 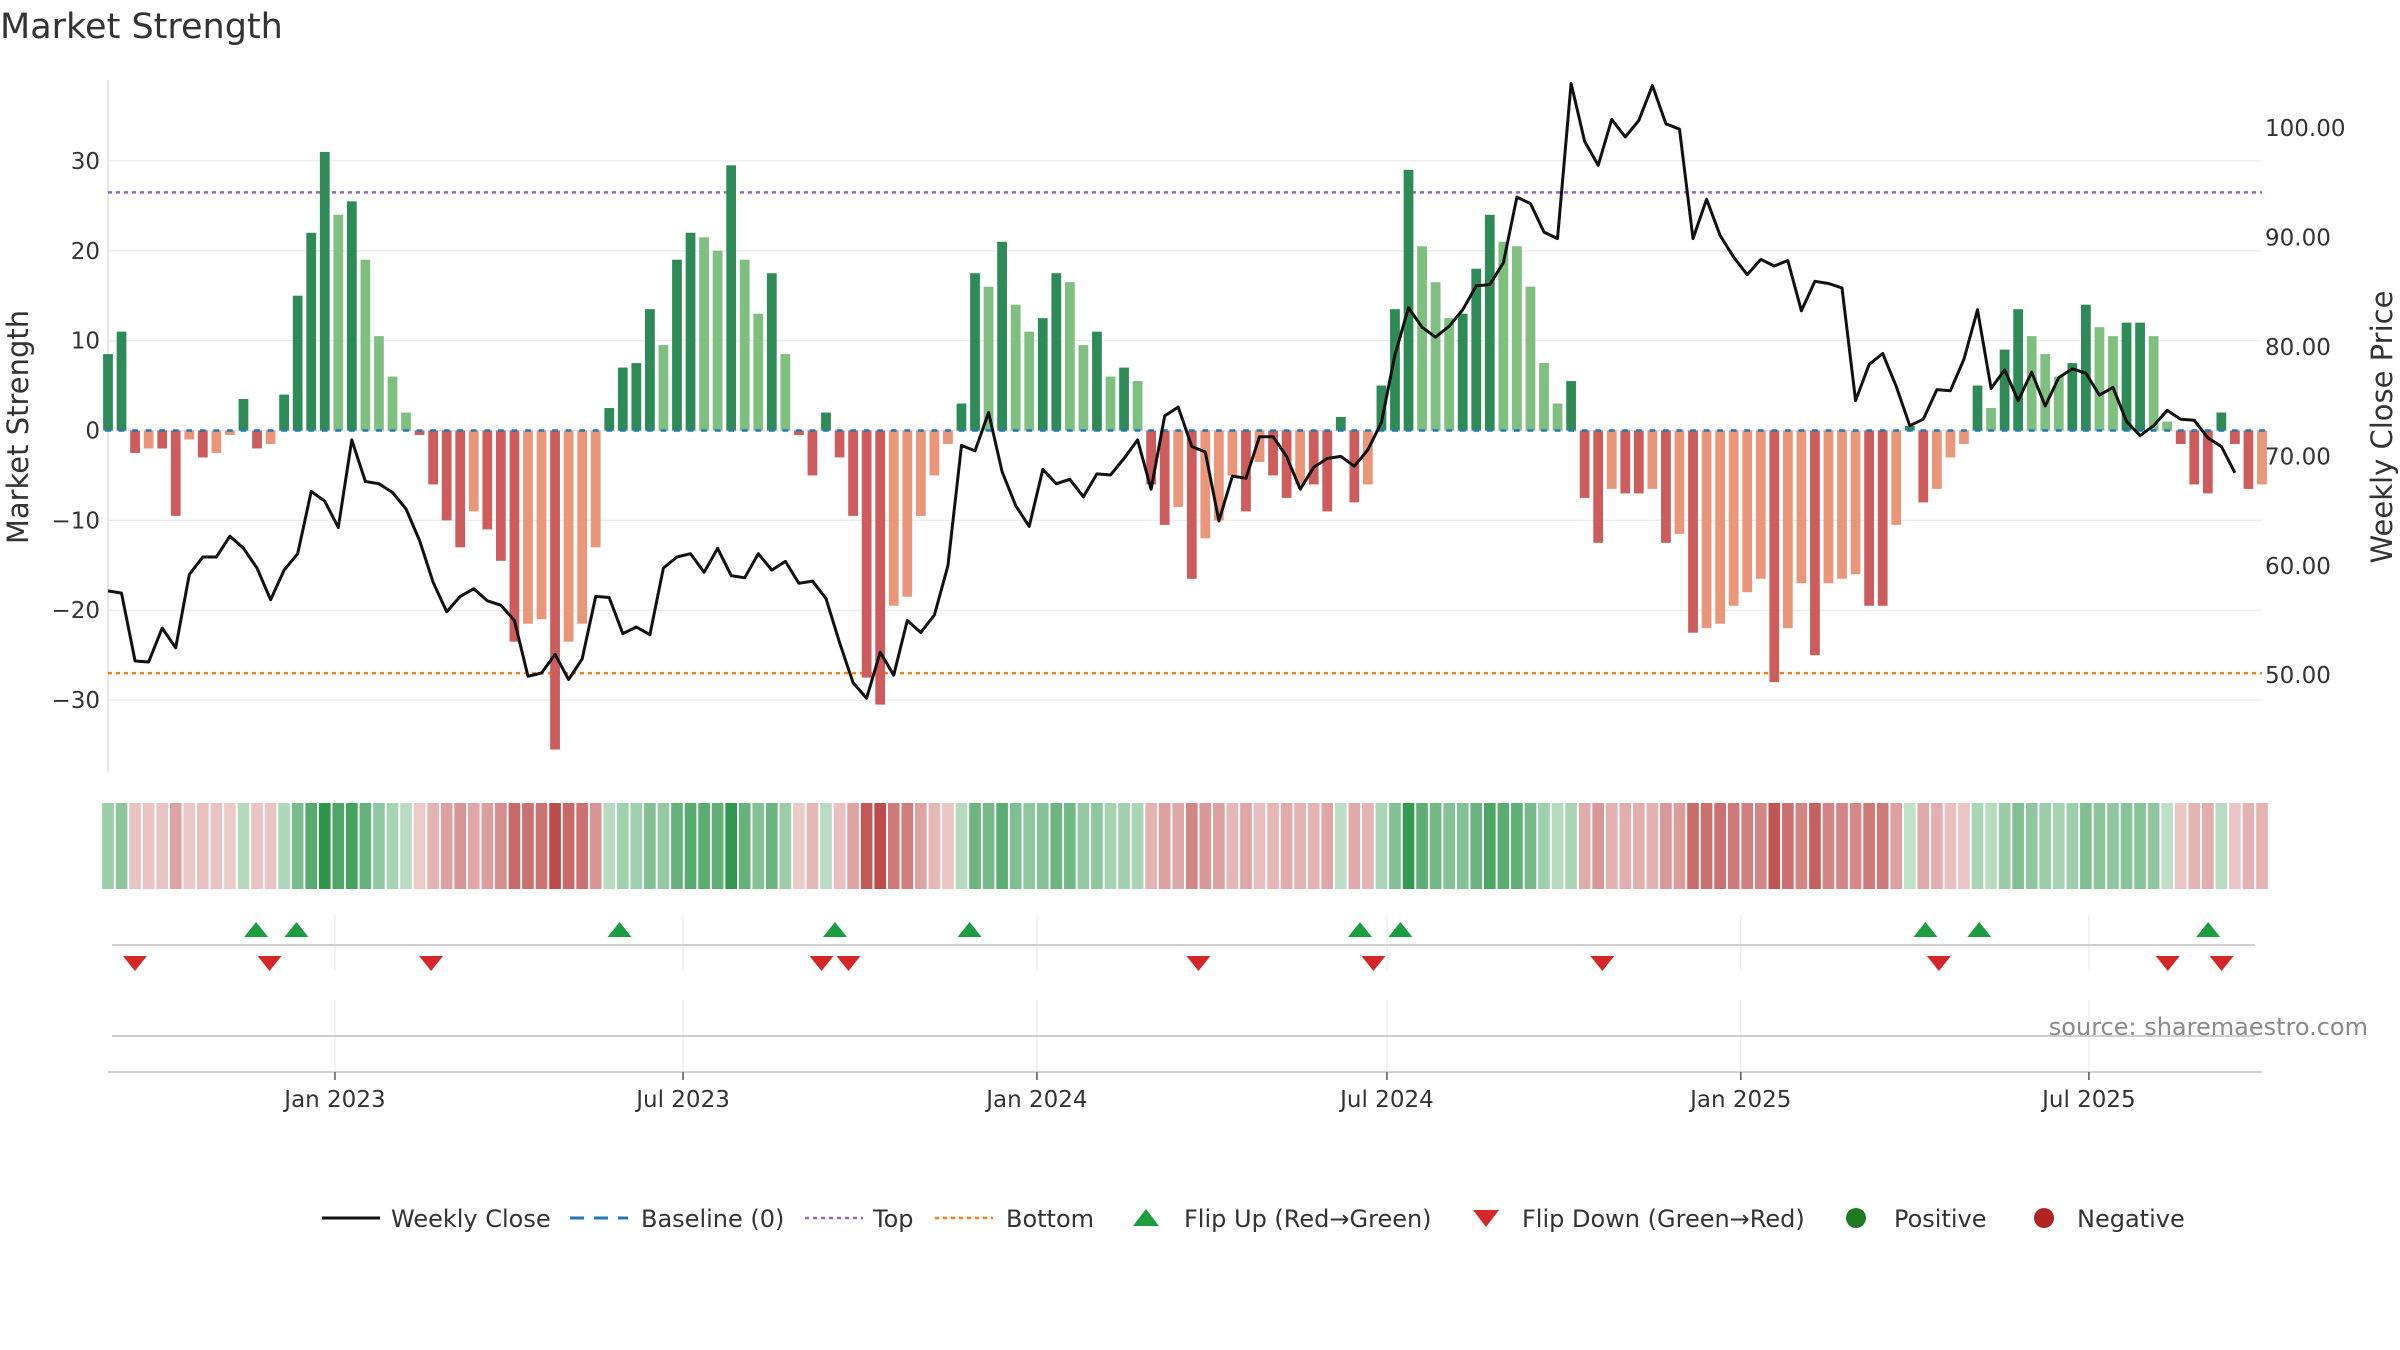 I want to click on legend-label: Flip Down (Green→Red), so click(x=1663, y=1219).